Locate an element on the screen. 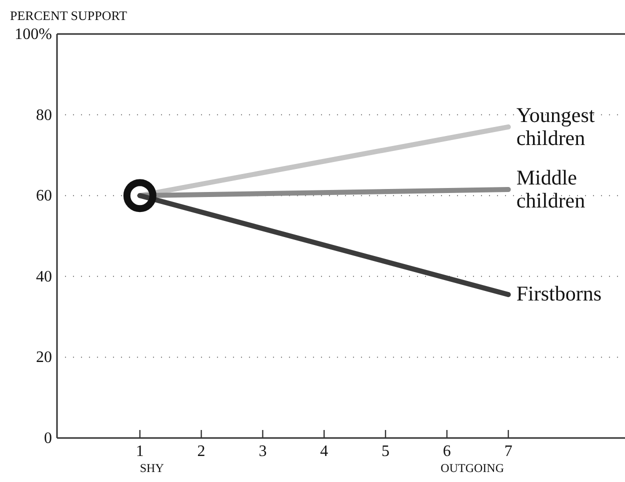  x-tick-label: 1 is located at coordinates (140, 451).